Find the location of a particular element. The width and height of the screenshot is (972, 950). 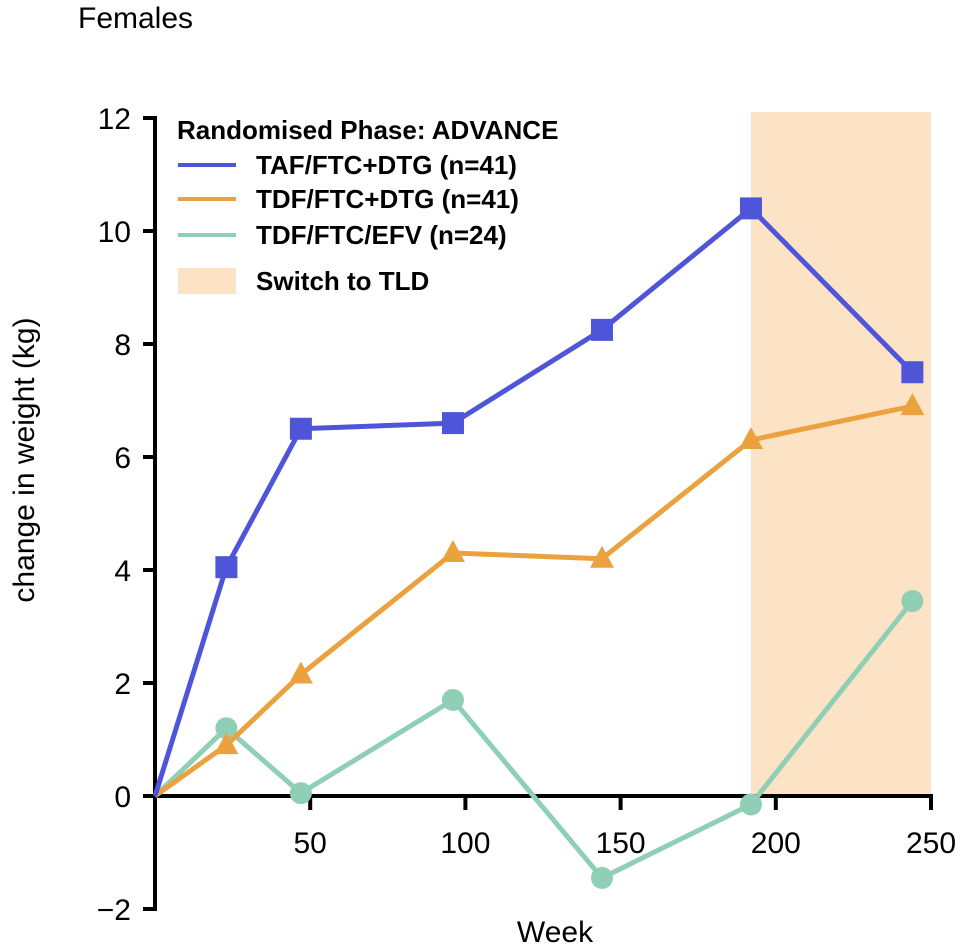

legend-title: Randomised Phase: ADVANCE is located at coordinates (367, 130).